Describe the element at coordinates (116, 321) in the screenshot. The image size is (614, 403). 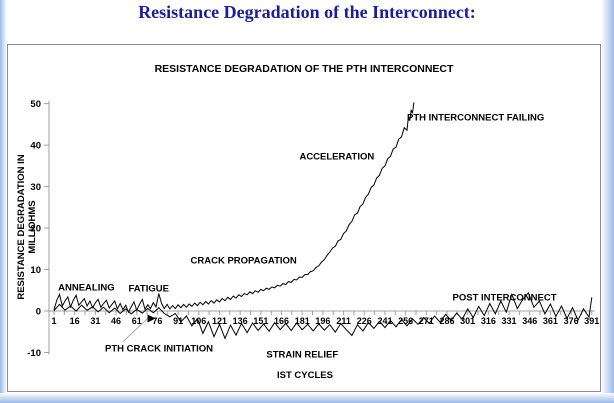
I see `x-tick-label: 46` at that location.